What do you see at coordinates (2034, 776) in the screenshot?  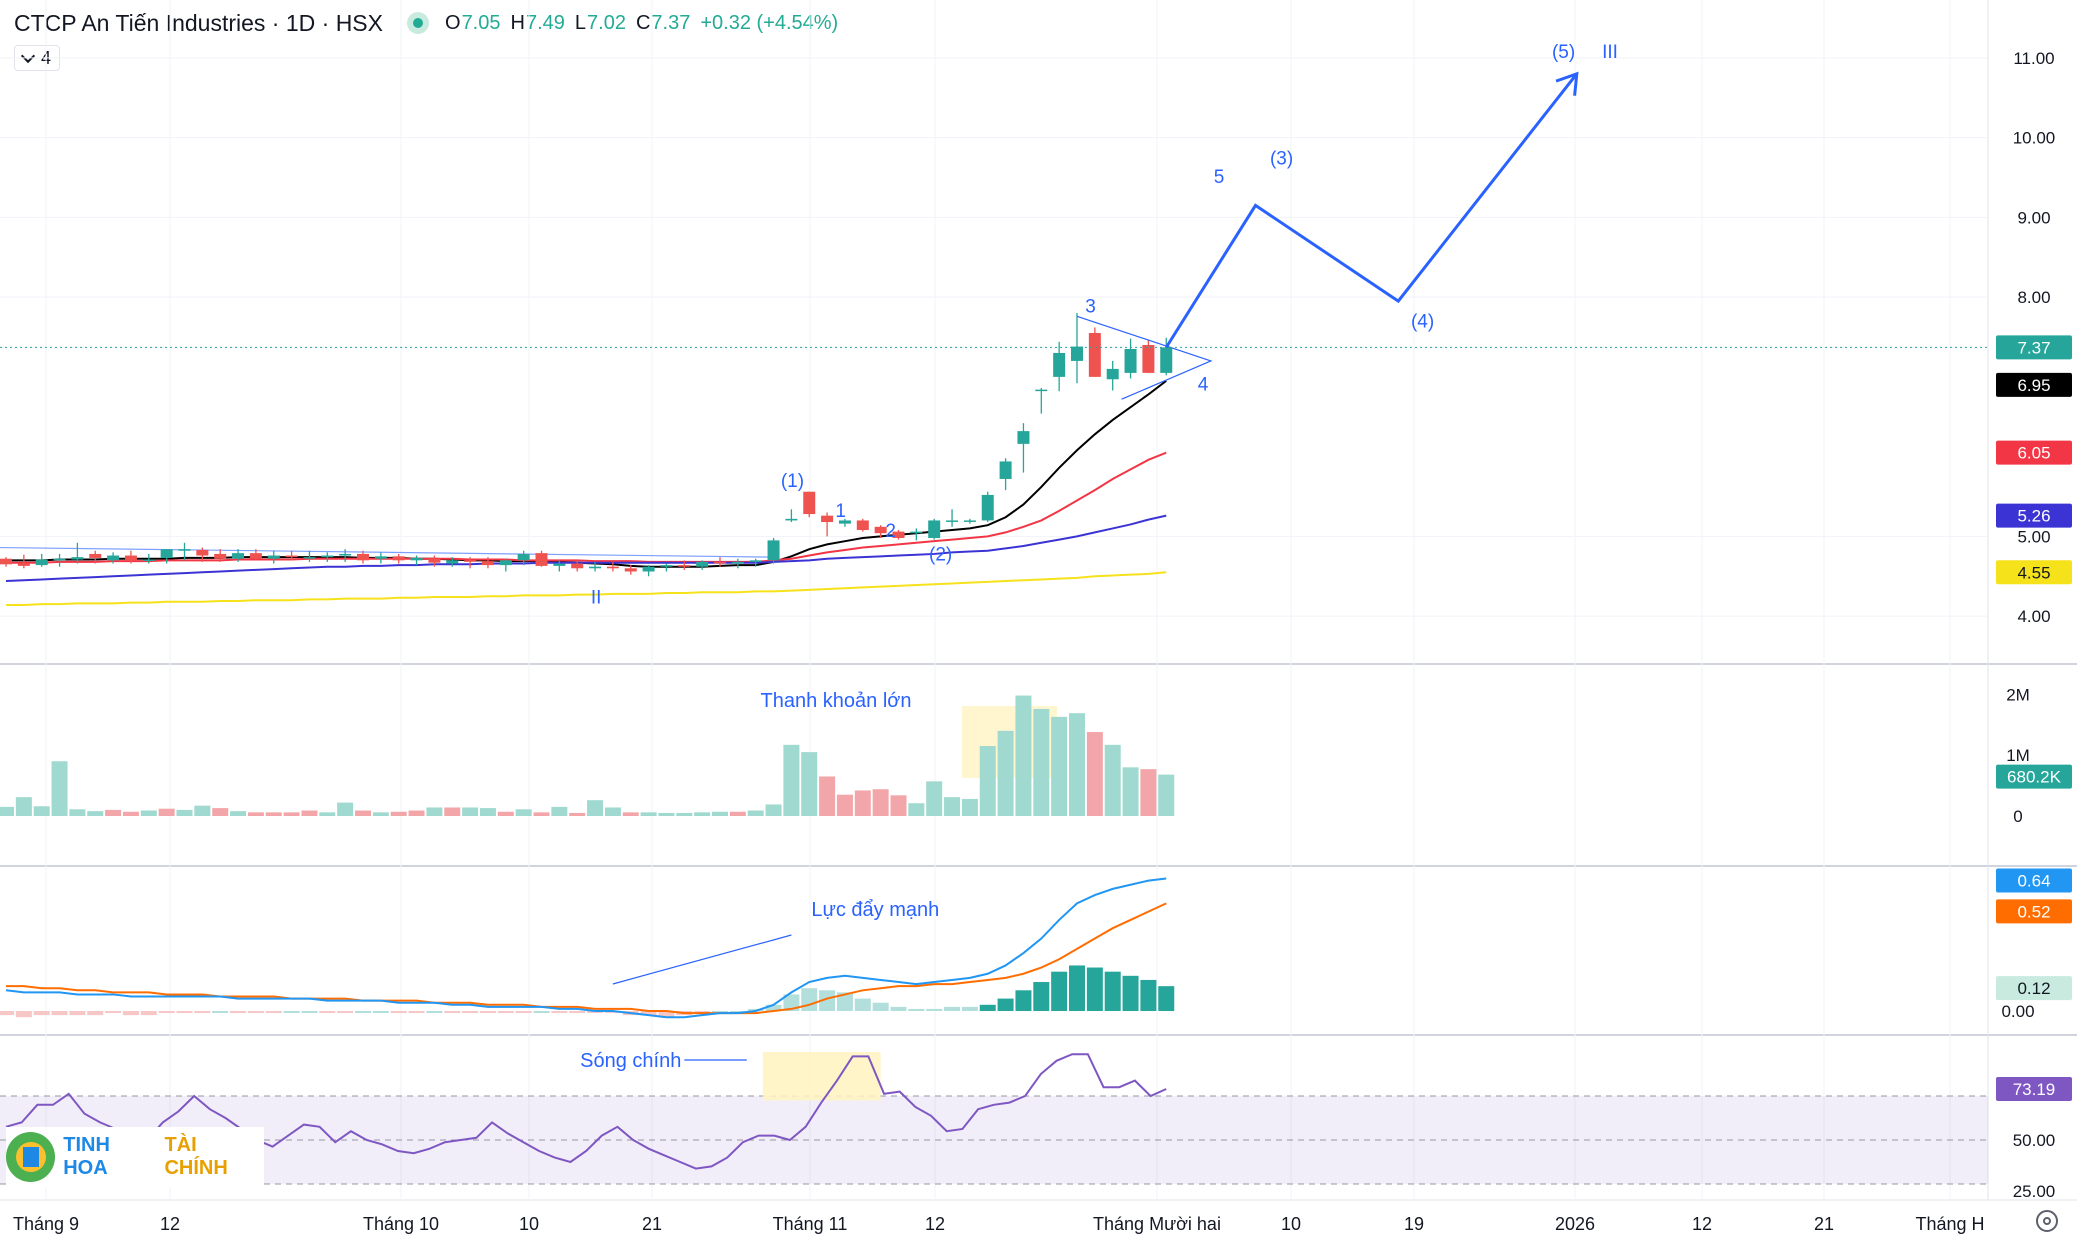 I see `volume-last-label-bg` at bounding box center [2034, 776].